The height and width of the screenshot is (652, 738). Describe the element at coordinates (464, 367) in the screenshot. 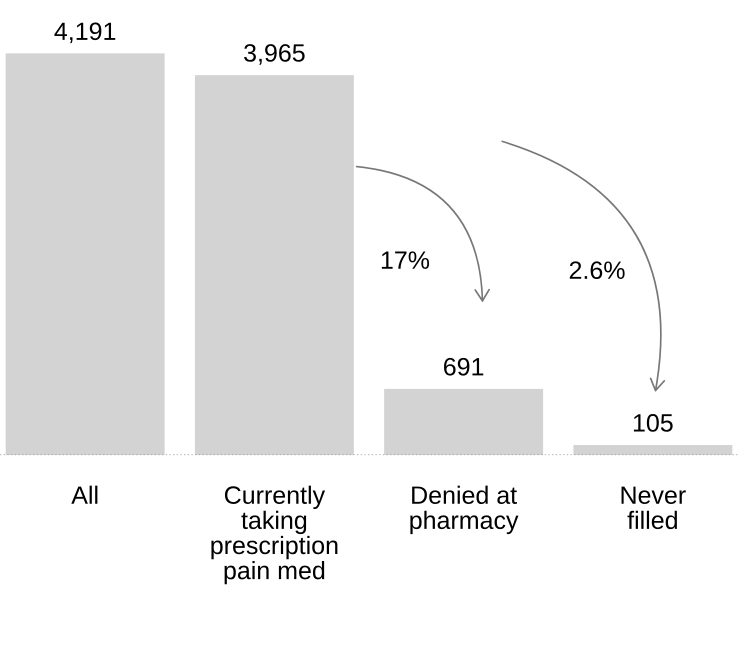

I see `data-label: 691` at that location.